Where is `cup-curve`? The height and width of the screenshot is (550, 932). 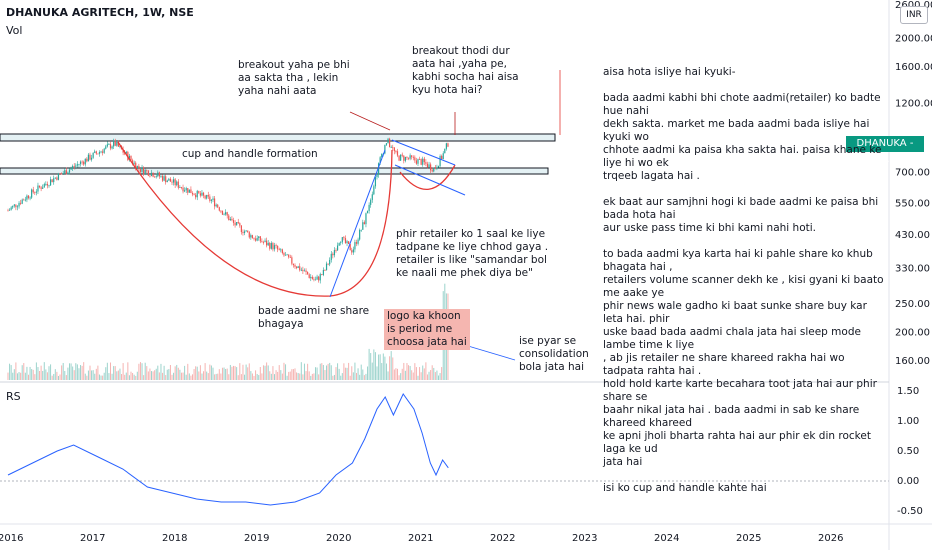 cup-curve is located at coordinates (255, 219).